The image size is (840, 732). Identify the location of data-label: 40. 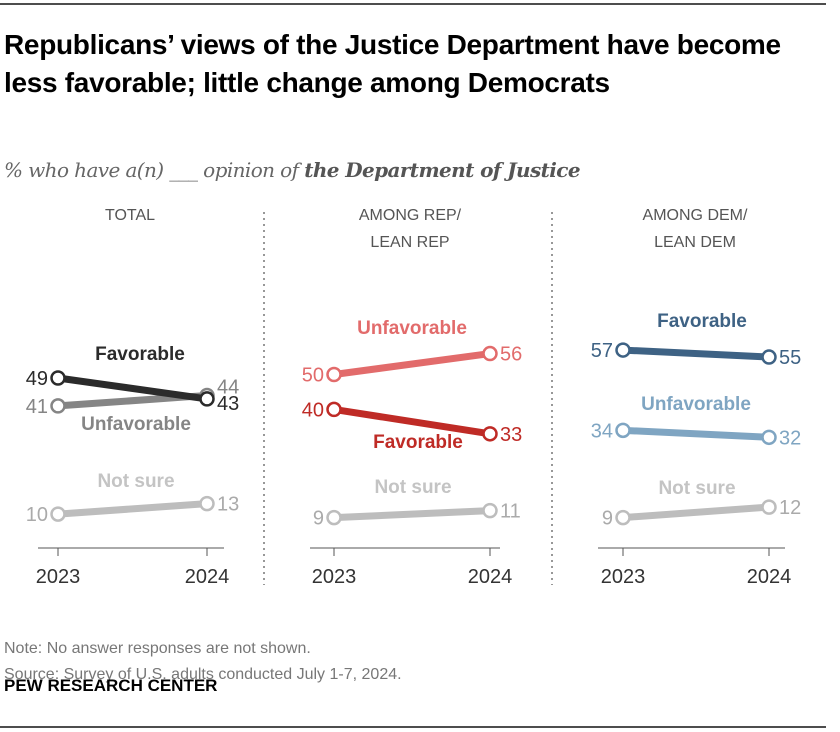
(313, 410).